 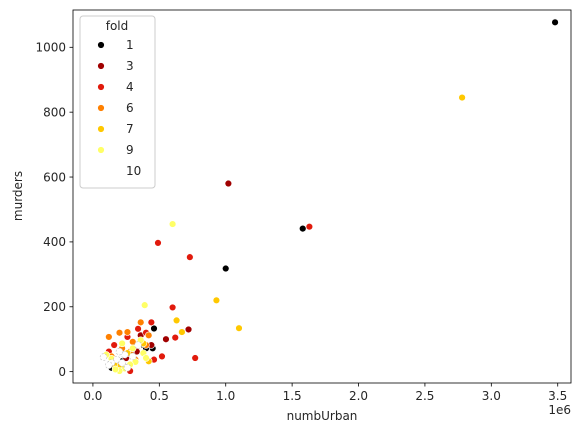 What do you see at coordinates (225, 396) in the screenshot?
I see `x-tick-label: 1.0` at bounding box center [225, 396].